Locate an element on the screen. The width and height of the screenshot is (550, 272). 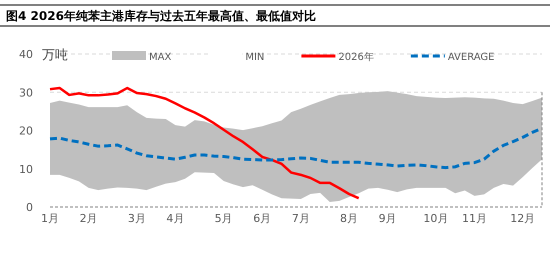
y-tick-label: 10 is located at coordinates (26, 169).